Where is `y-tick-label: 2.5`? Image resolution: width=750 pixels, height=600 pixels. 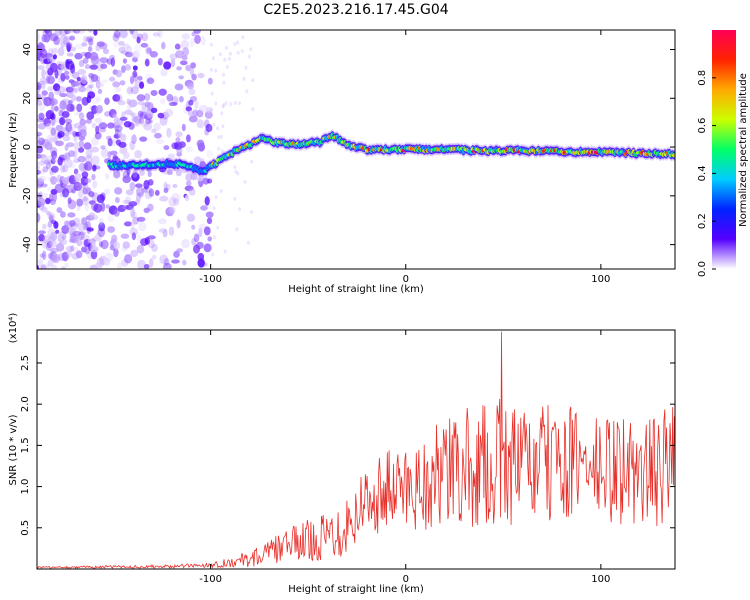
y-tick-label: 2.5 is located at coordinates (25, 363).